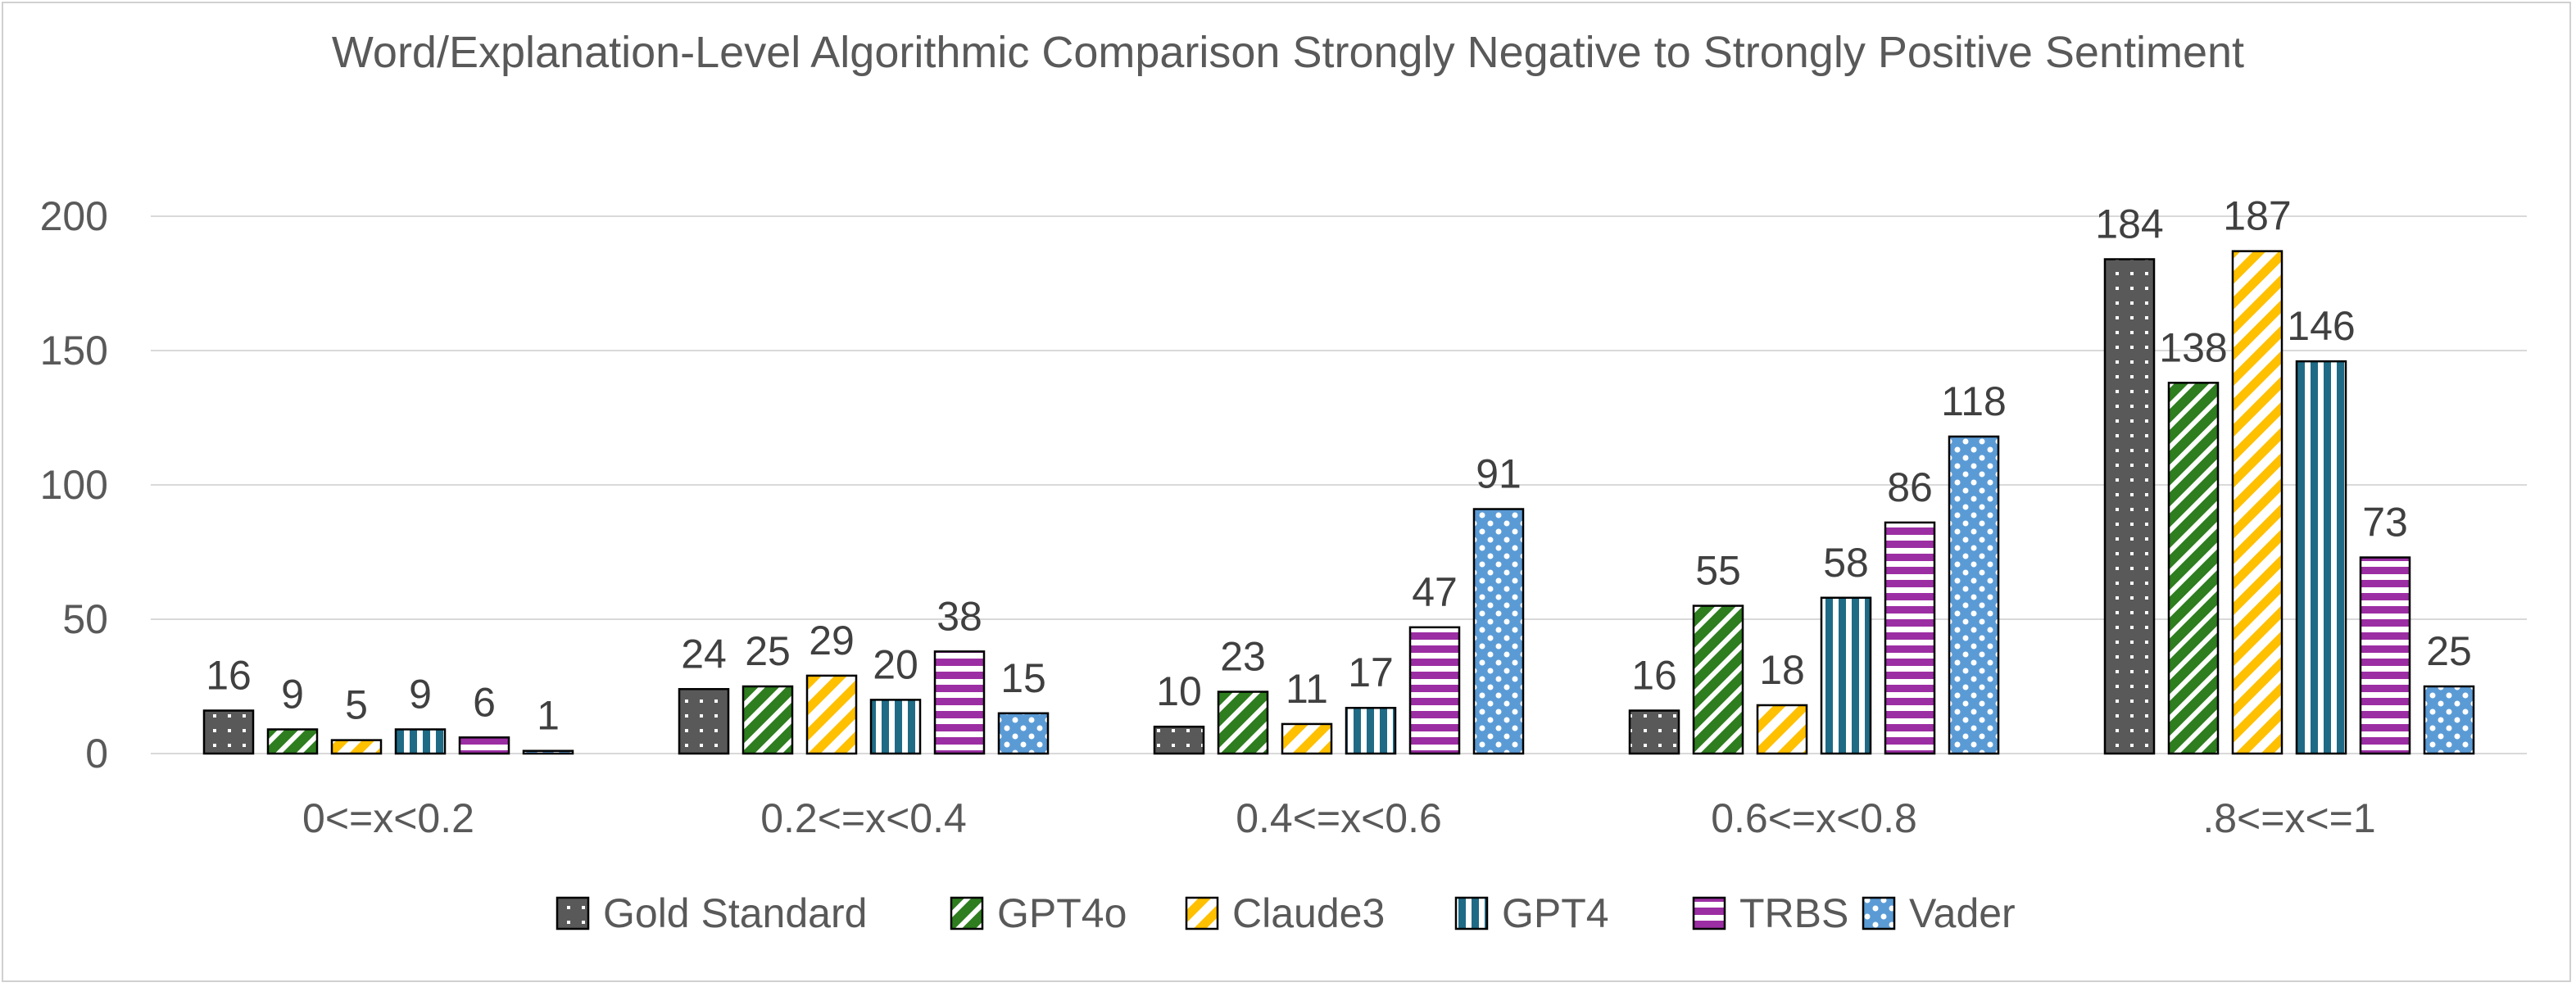 The image size is (2576, 987). What do you see at coordinates (959, 616) in the screenshot?
I see `data-label-trbs-2: 38` at bounding box center [959, 616].